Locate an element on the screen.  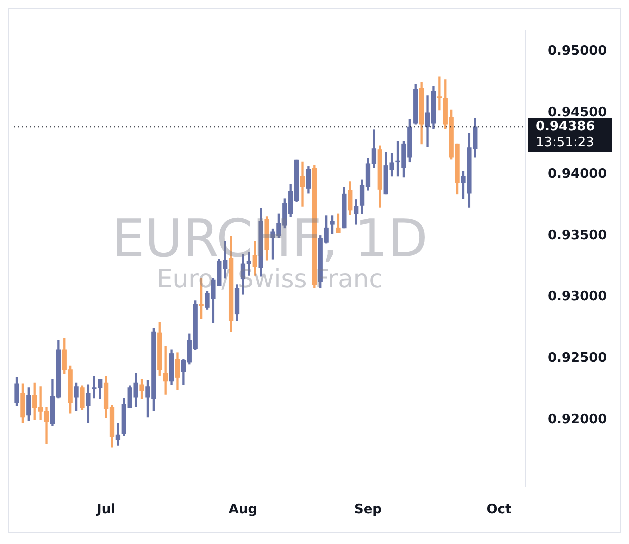
x-tick-label: Jul is located at coordinates (106, 510).